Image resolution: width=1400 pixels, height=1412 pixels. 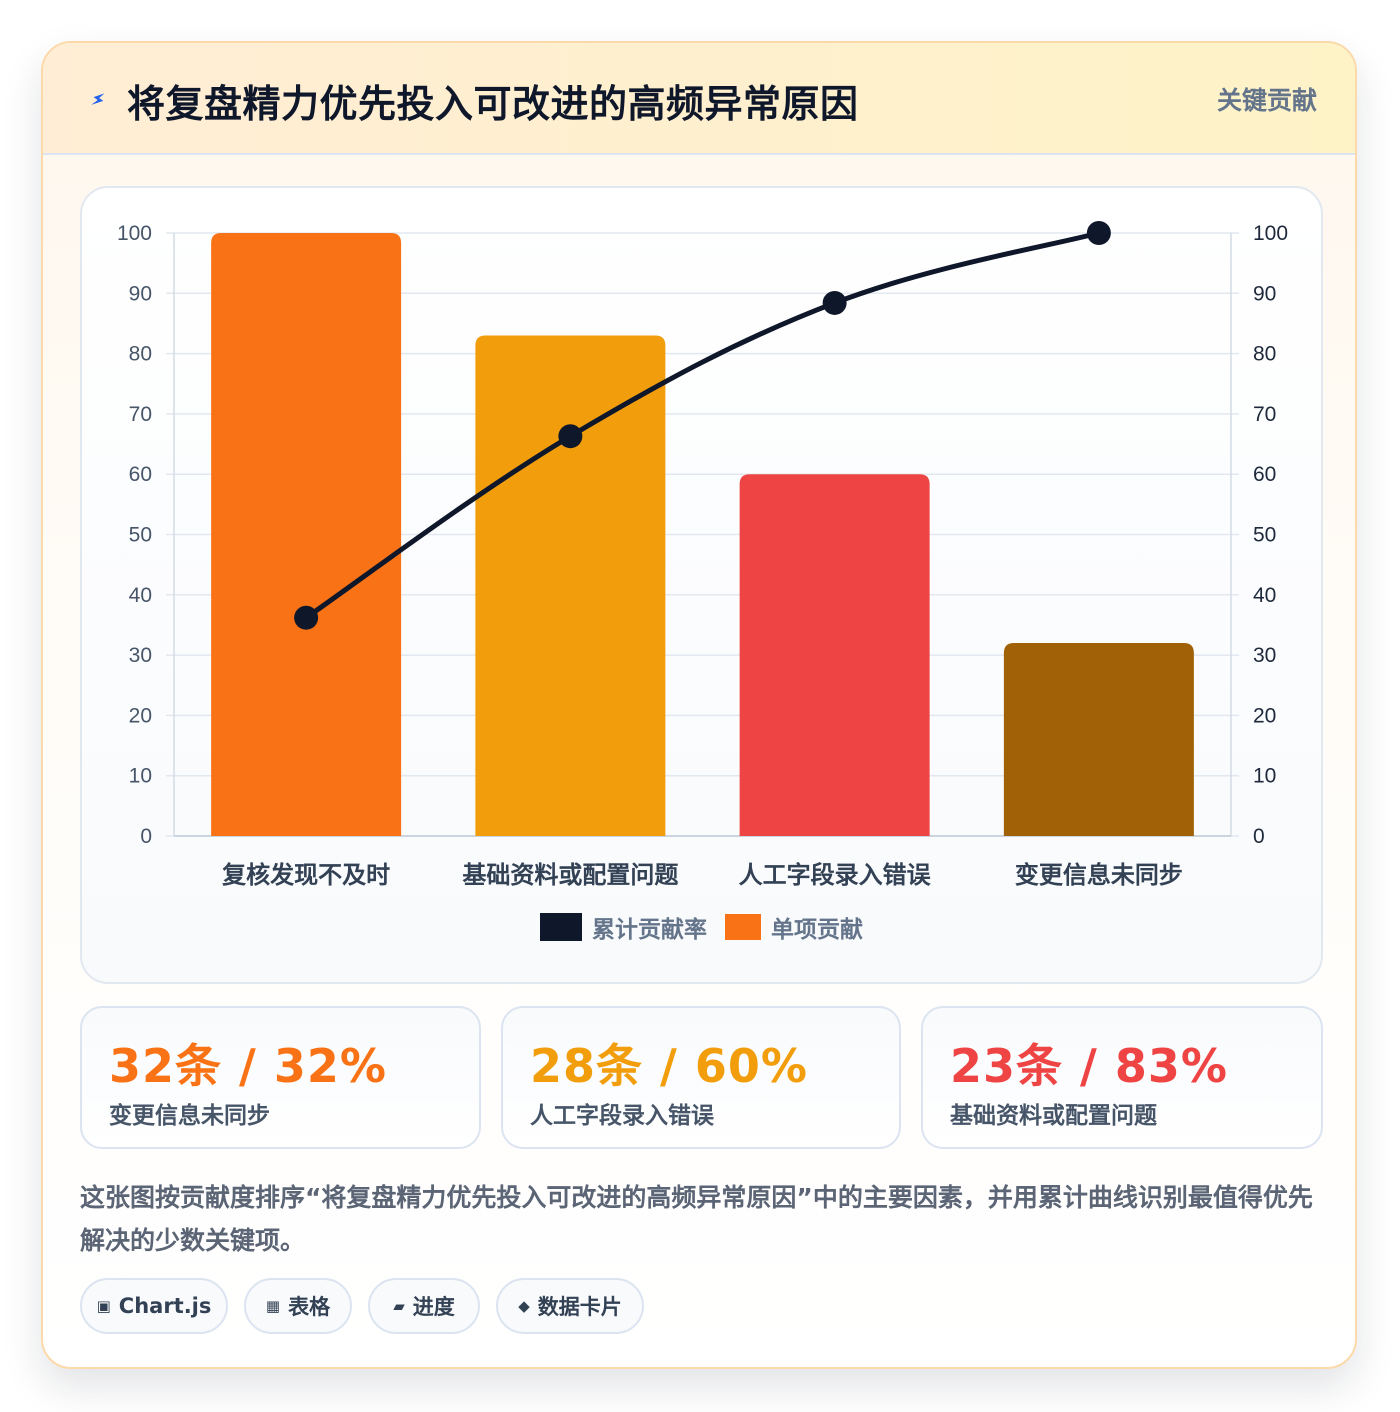 I want to click on y-left-tick-label: 50, so click(x=140, y=535).